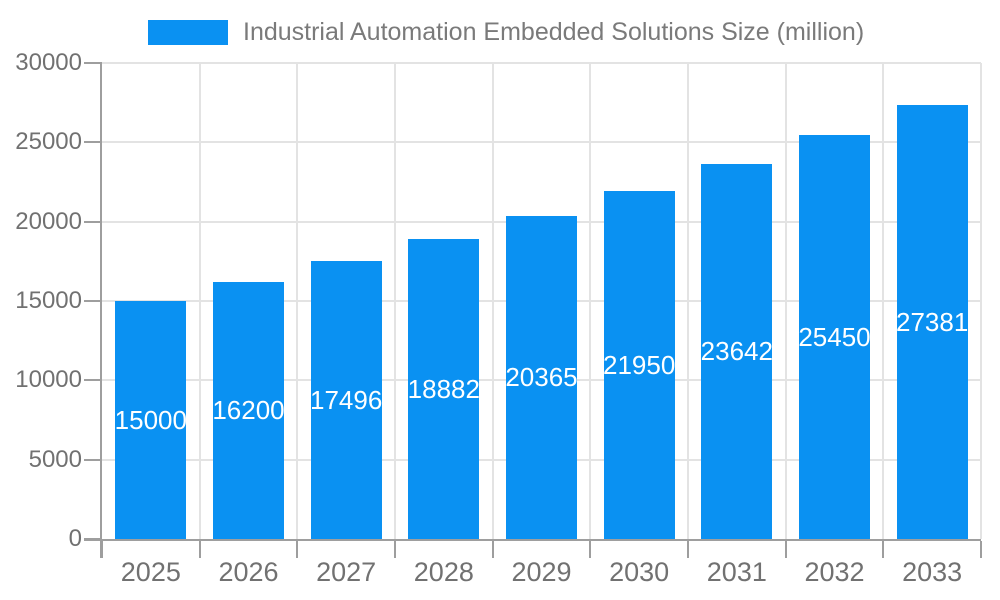  Describe the element at coordinates (541, 572) in the screenshot. I see `x-axis-label: 2029` at that location.